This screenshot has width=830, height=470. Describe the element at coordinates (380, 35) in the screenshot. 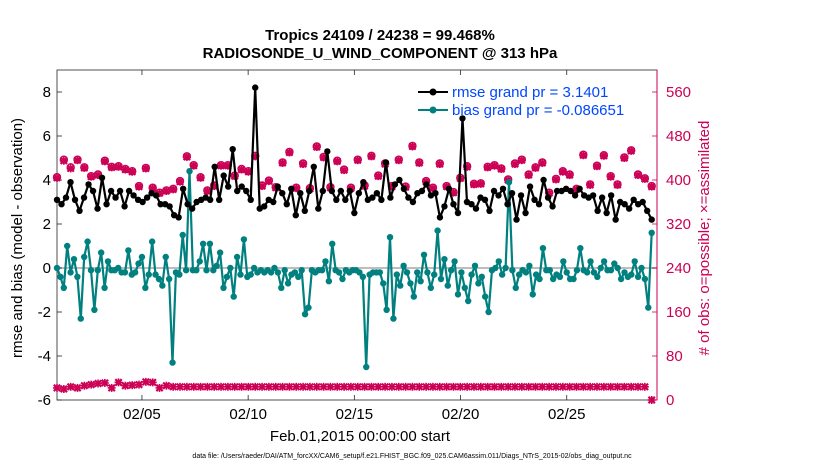

I see `chart-title-line1: Tropics 24109 / 24238 = 99.468%` at that location.